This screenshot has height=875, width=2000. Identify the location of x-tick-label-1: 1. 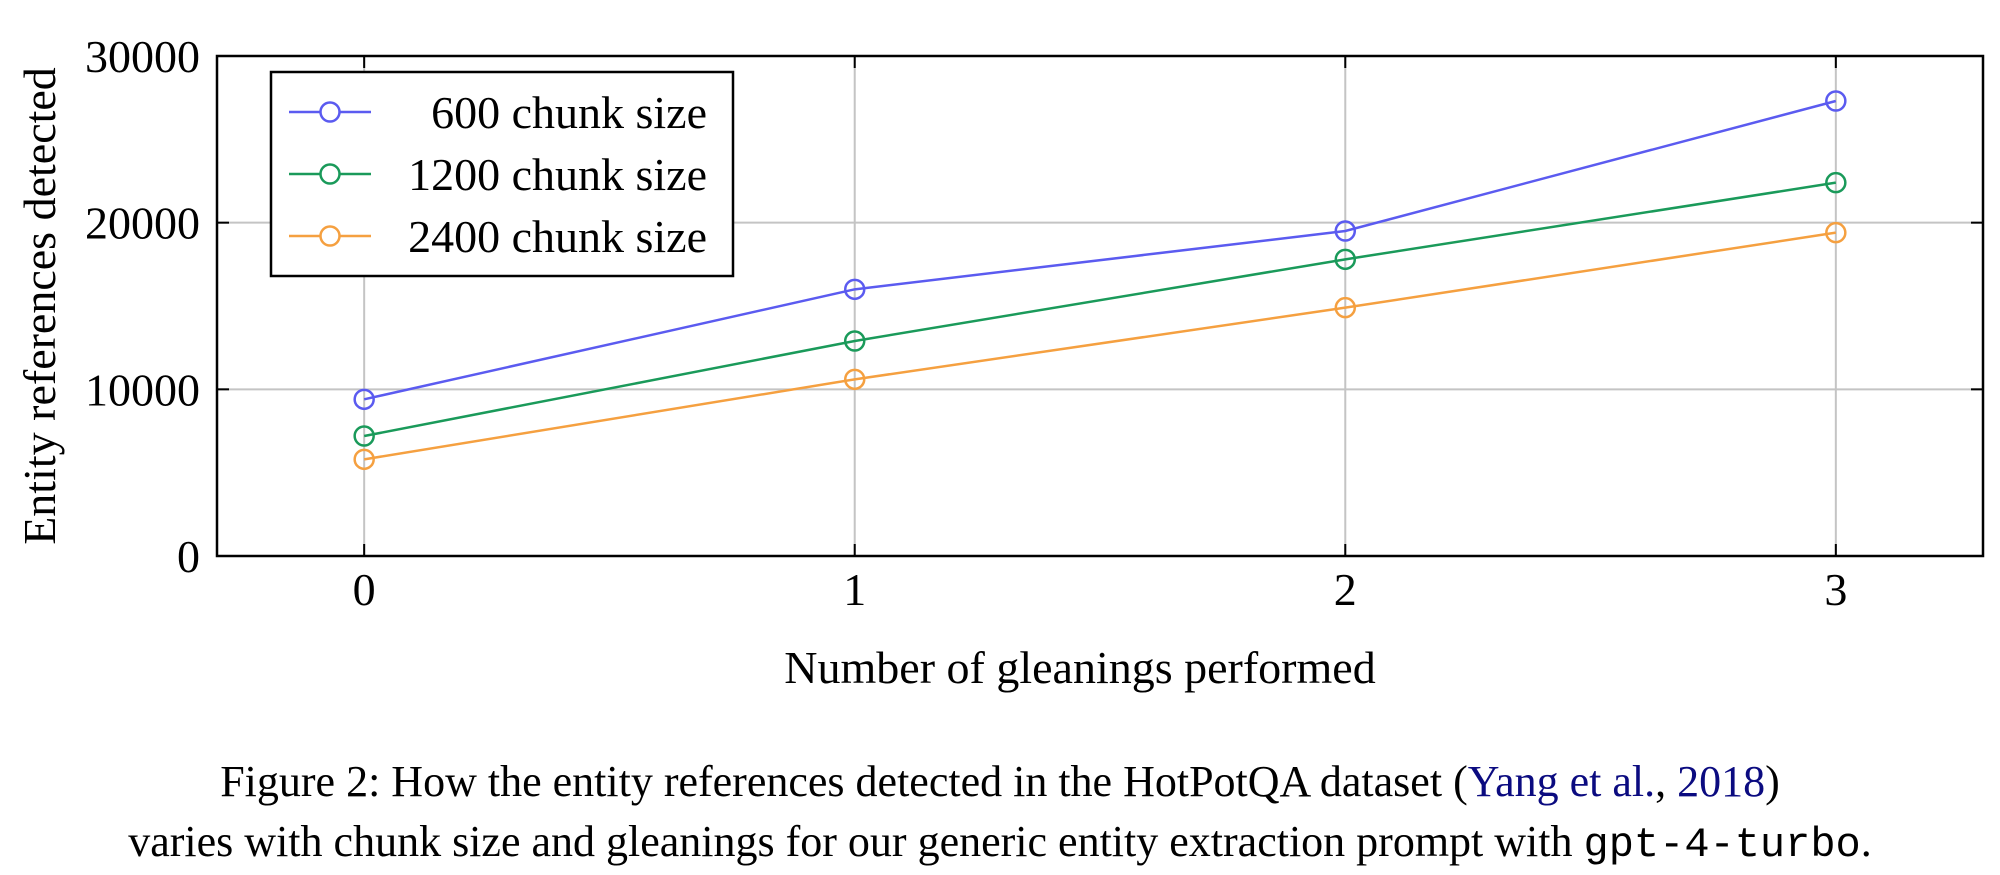
(854, 589).